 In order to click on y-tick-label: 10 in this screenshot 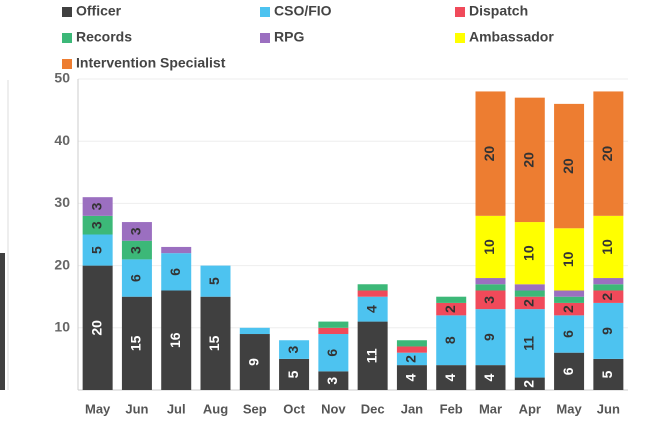, I will do `click(62, 327)`.